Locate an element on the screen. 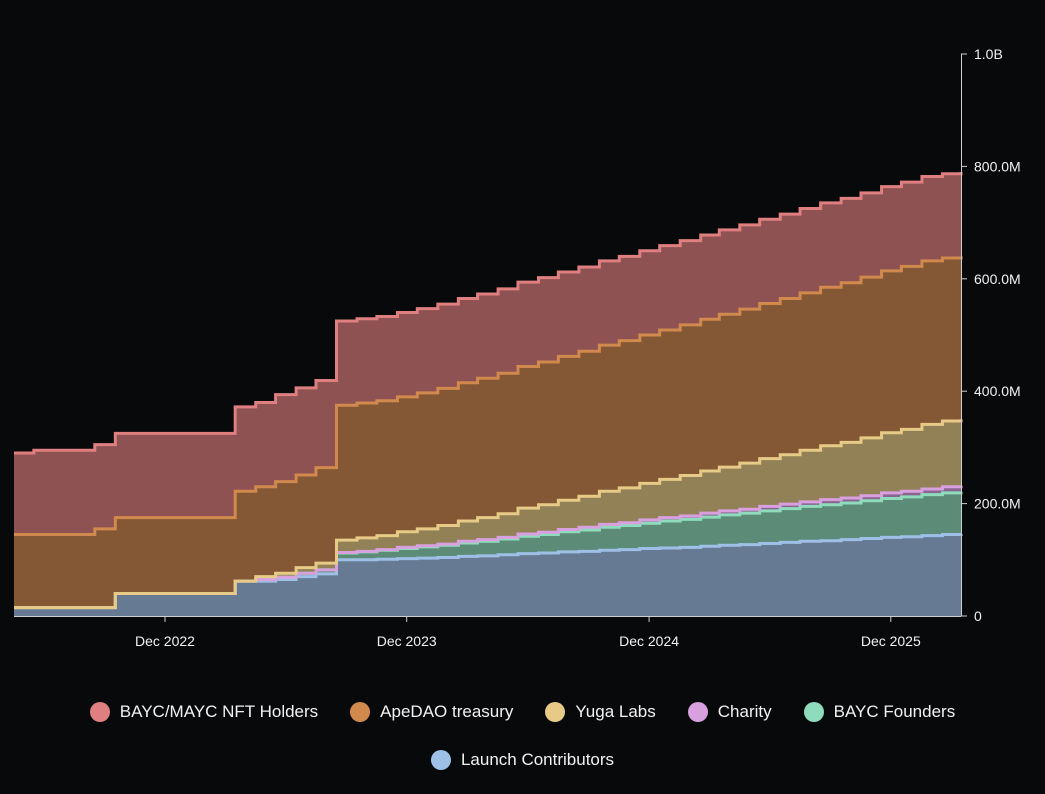  legend-item-bayc-founders: BAYC Founders is located at coordinates (879, 712).